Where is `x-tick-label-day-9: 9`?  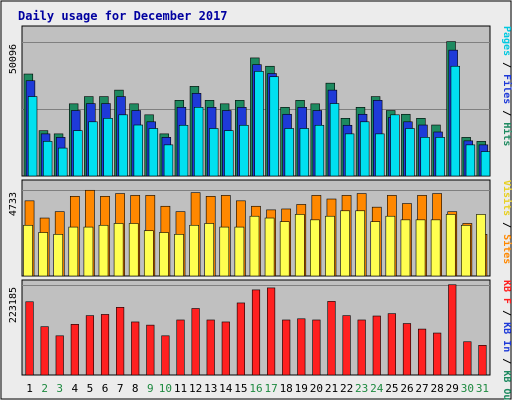
x-tick-label-day-9: 9 is located at coordinates (150, 388).